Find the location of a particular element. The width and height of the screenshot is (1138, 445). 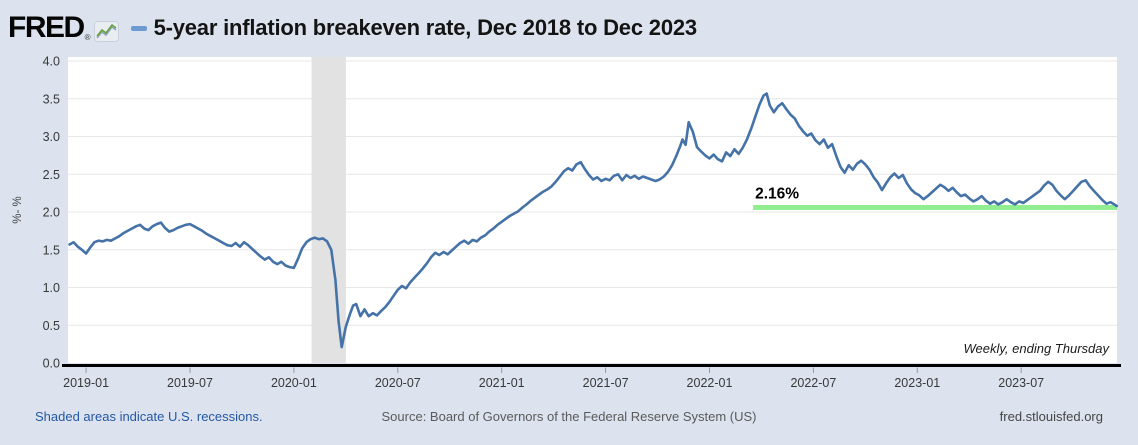

y-tick-label: 3.5 is located at coordinates (51, 99).